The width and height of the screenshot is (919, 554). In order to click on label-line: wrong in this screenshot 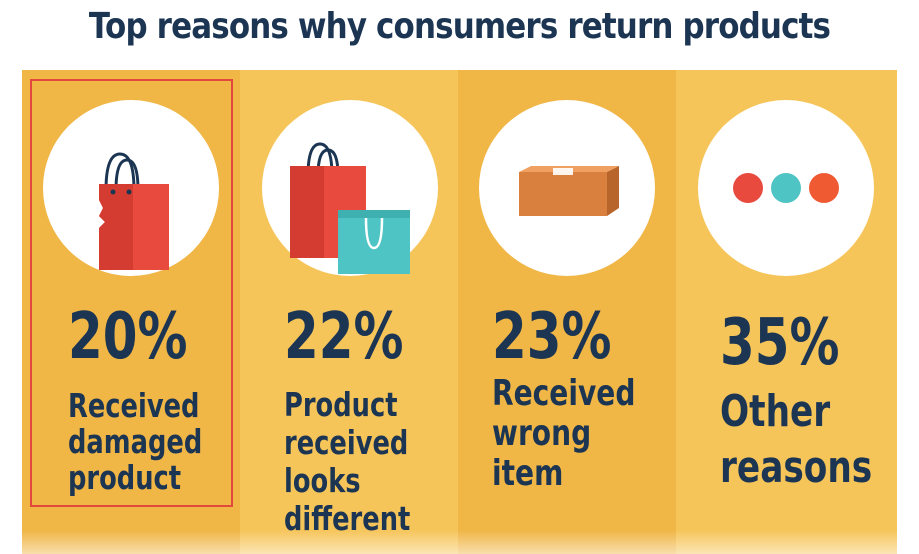, I will do `click(542, 433)`.